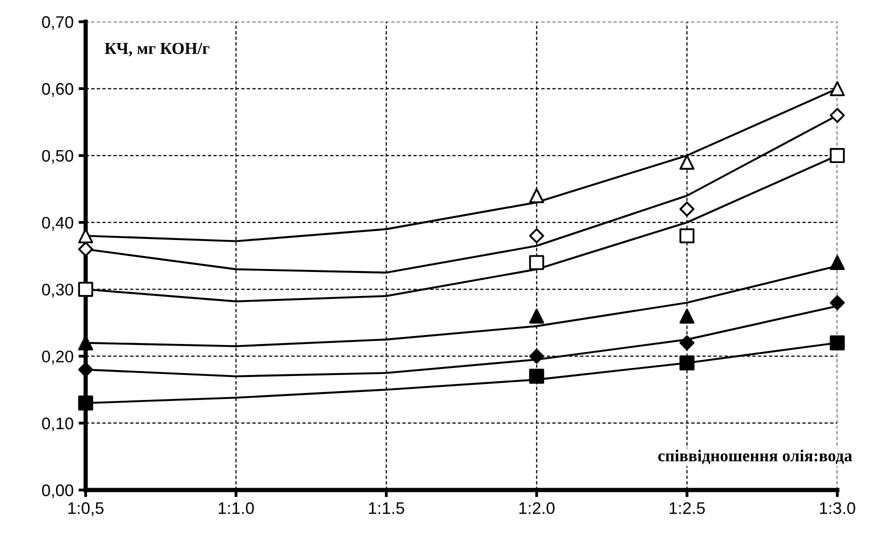 Image resolution: width=874 pixels, height=537 pixels. Describe the element at coordinates (838, 508) in the screenshot. I see `x-tick-label: 1:3.0` at that location.